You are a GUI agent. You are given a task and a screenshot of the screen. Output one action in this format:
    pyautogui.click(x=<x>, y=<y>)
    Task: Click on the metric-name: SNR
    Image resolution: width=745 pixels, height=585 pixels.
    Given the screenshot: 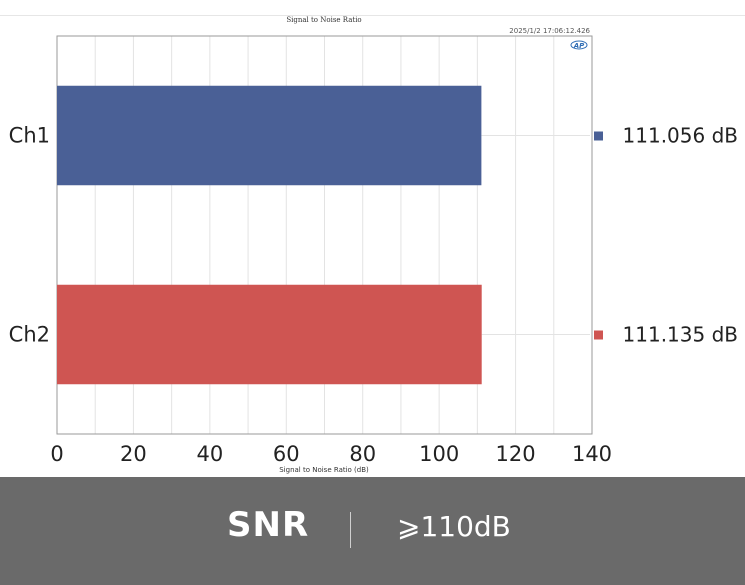 What is the action you would take?
    pyautogui.click(x=268, y=525)
    